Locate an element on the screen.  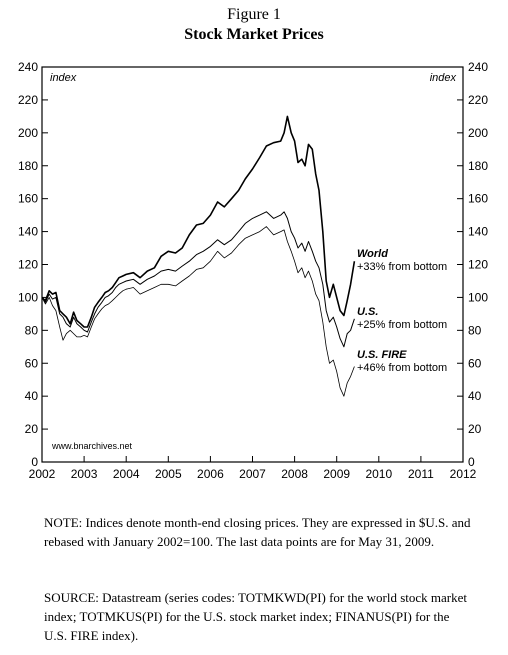
y-tick-label-right: 120 is located at coordinates (478, 265).